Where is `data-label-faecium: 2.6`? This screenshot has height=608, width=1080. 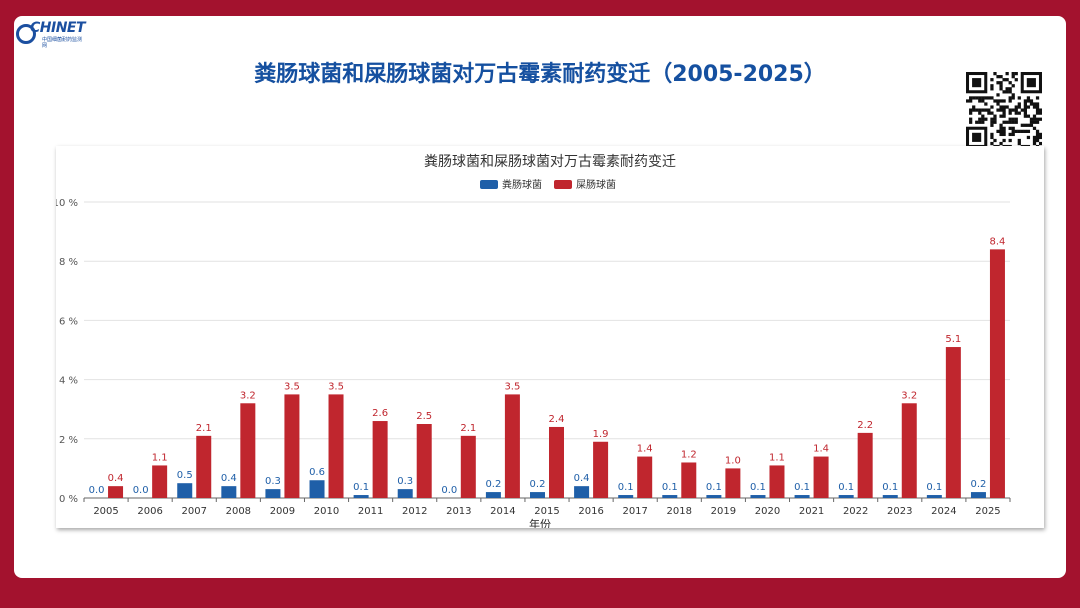
data-label-faecium: 2.6 is located at coordinates (380, 413).